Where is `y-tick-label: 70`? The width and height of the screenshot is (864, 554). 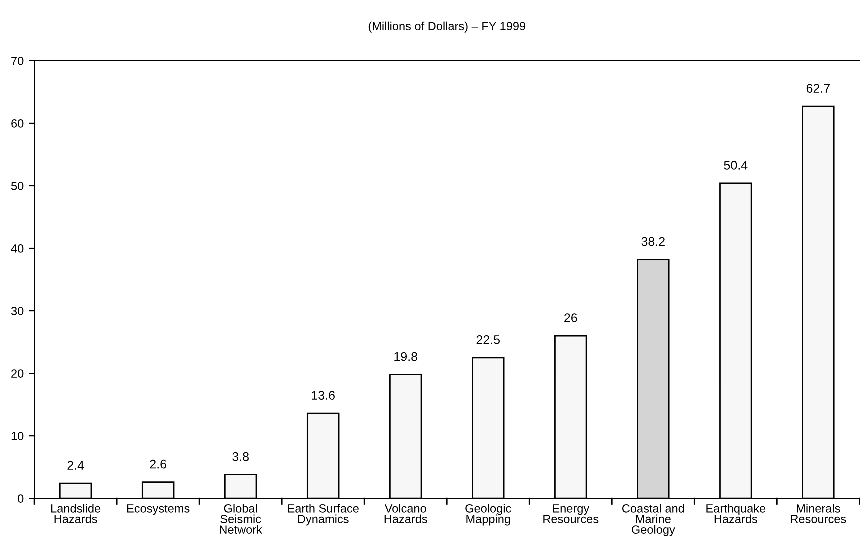
y-tick-label: 70 is located at coordinates (18, 61).